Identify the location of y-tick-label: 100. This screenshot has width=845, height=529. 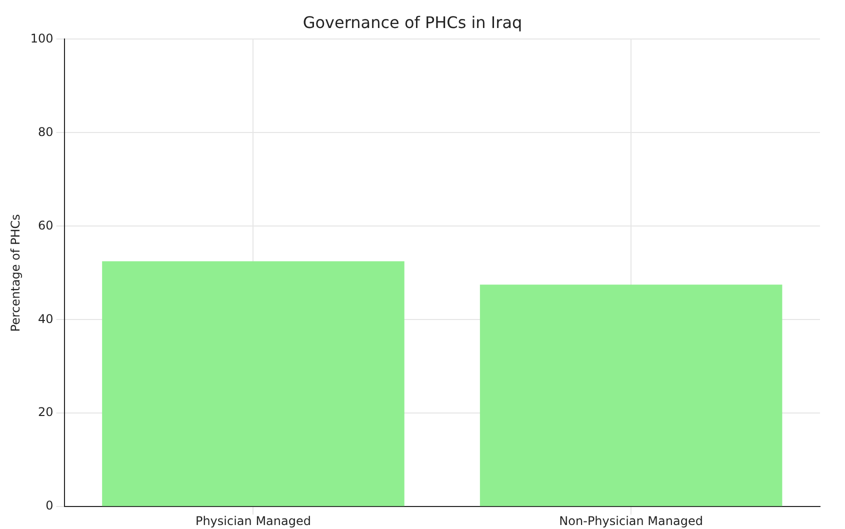
(42, 38).